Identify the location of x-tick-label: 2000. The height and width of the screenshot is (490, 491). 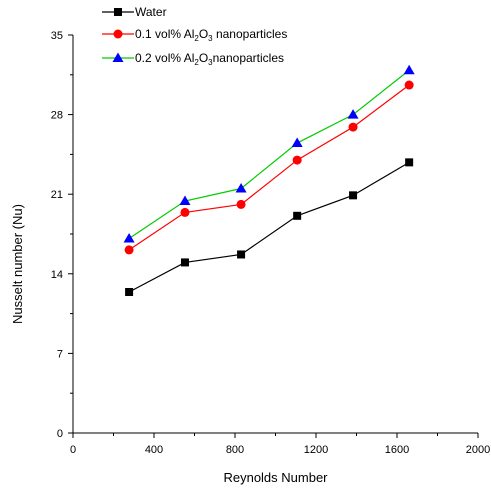
(478, 450).